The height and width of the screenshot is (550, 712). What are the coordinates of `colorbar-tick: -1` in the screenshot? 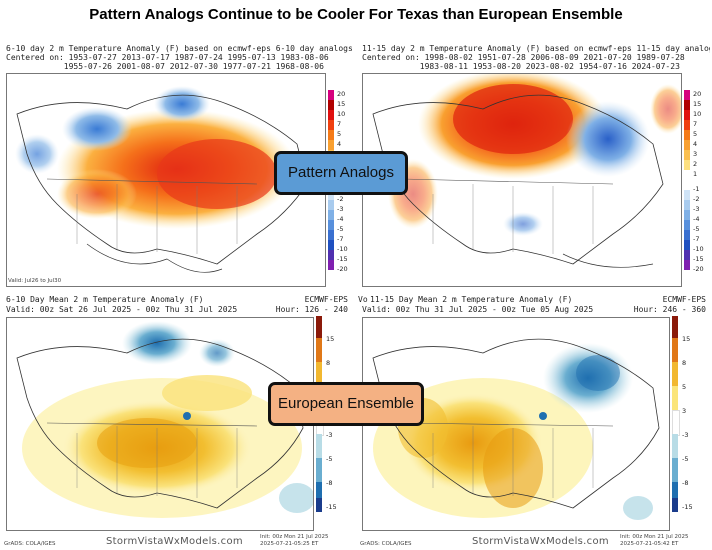 It's located at (696, 189).